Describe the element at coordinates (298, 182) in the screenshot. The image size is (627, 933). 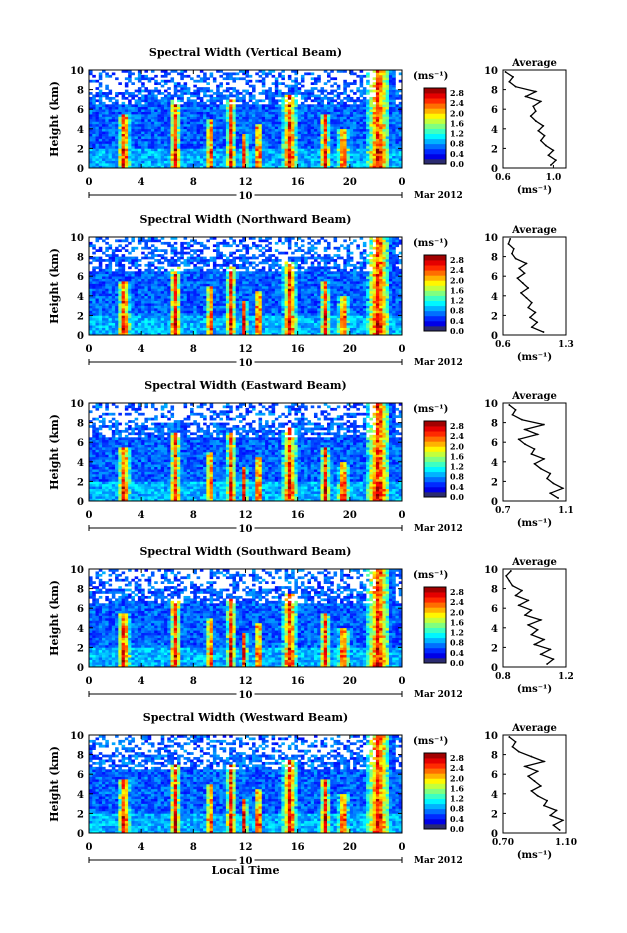
I see `x-tick-label: 16` at that location.